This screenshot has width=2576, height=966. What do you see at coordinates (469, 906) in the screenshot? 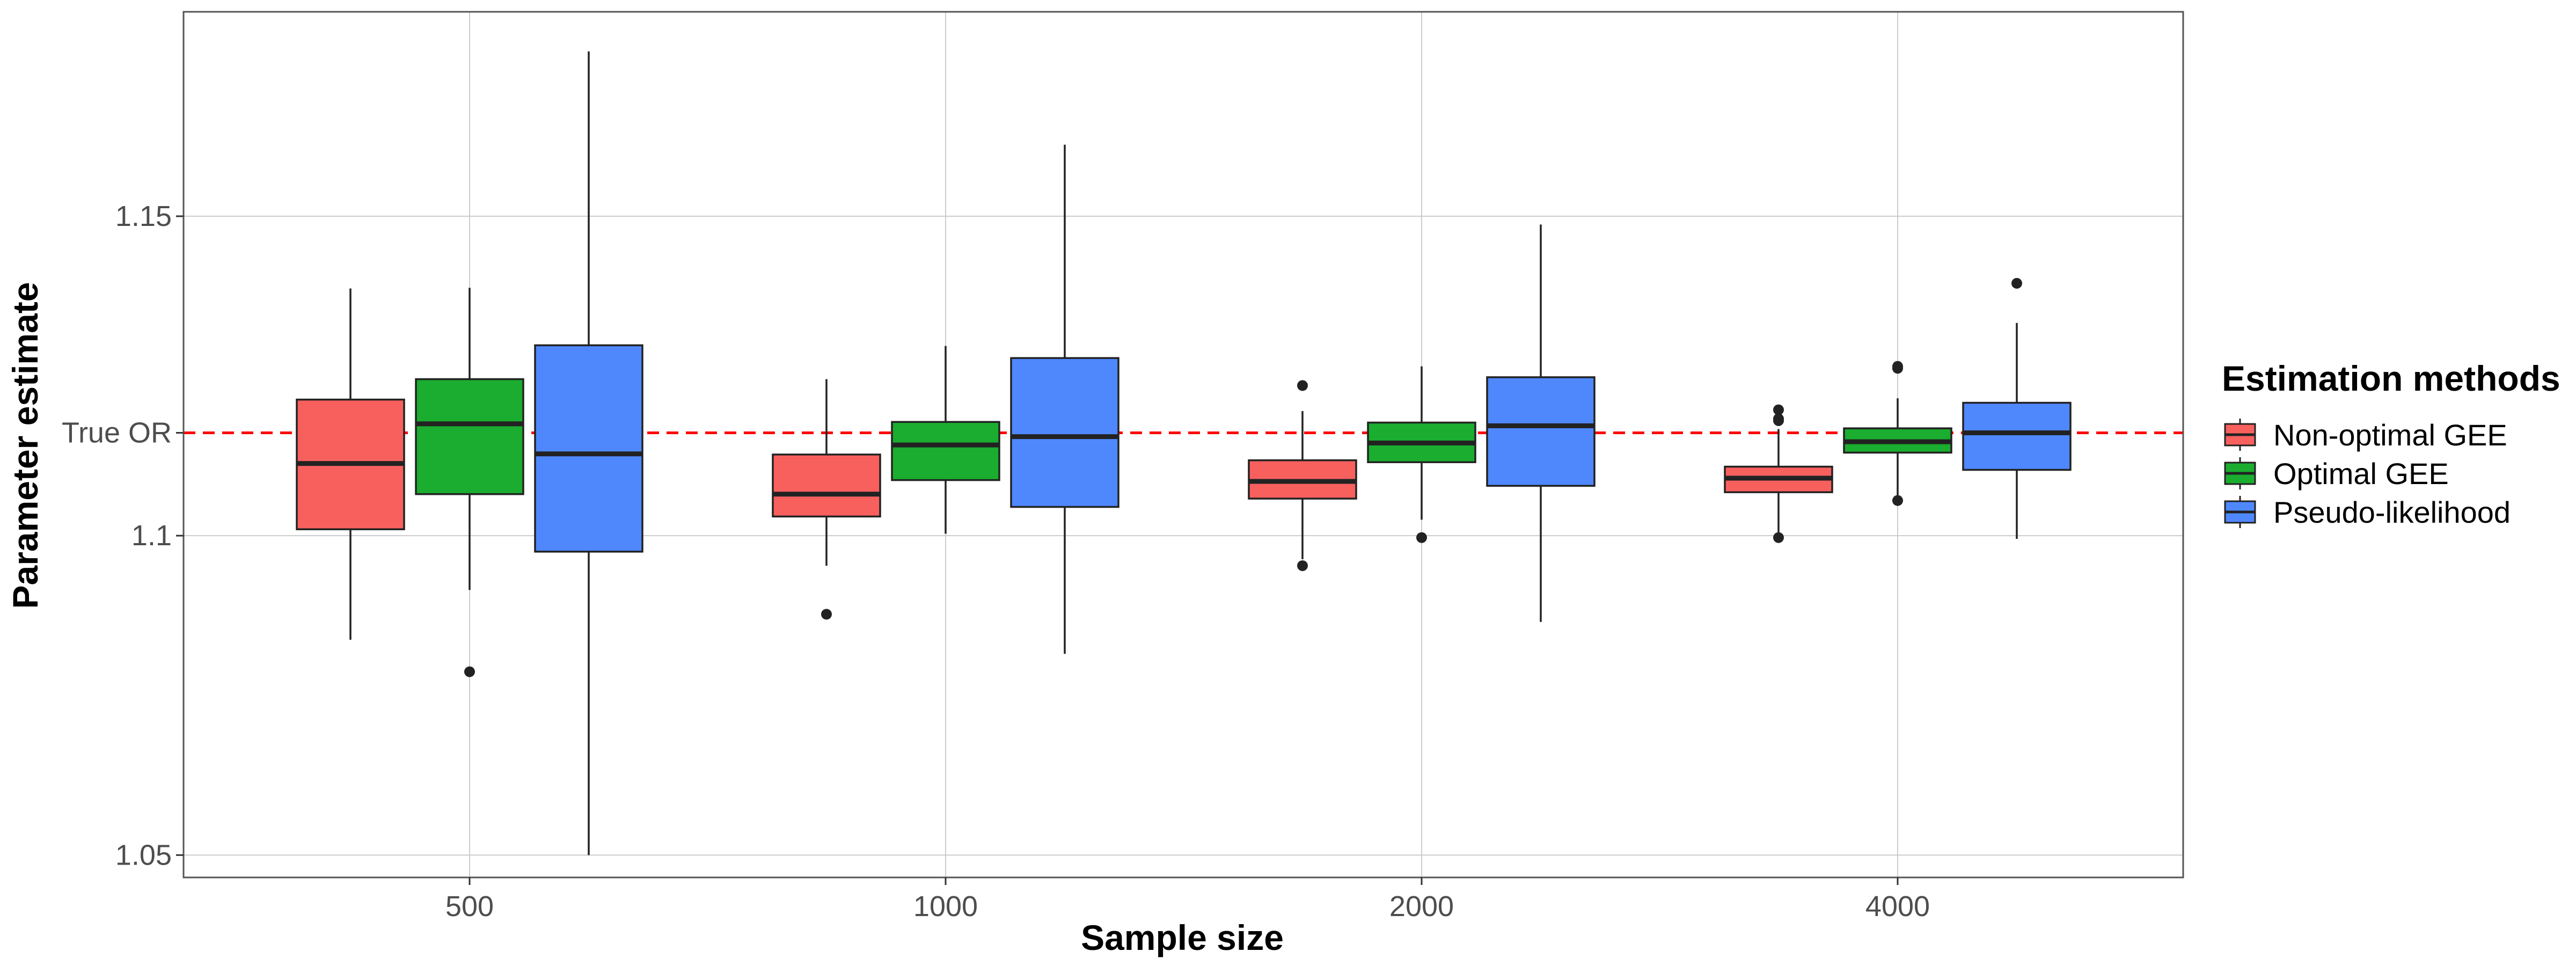
I see `x-tick-label: 500` at bounding box center [469, 906].